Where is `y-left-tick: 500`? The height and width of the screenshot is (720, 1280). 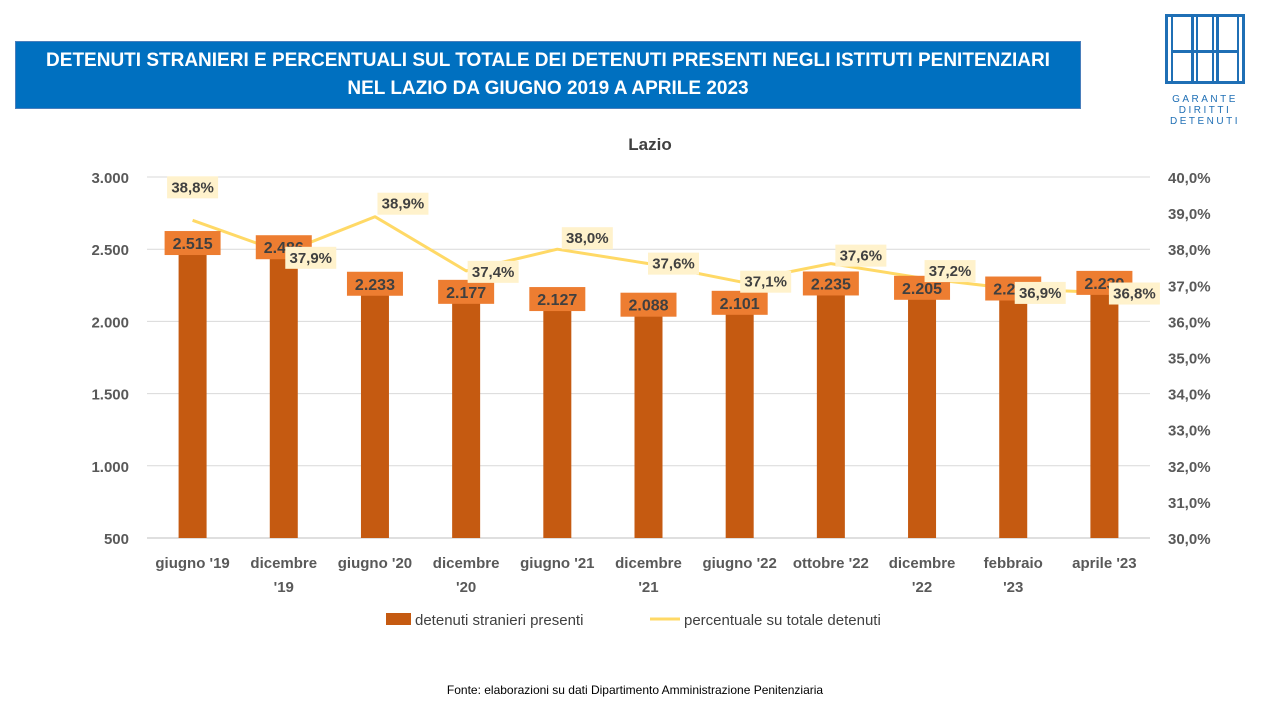 y-left-tick: 500 is located at coordinates (116, 539).